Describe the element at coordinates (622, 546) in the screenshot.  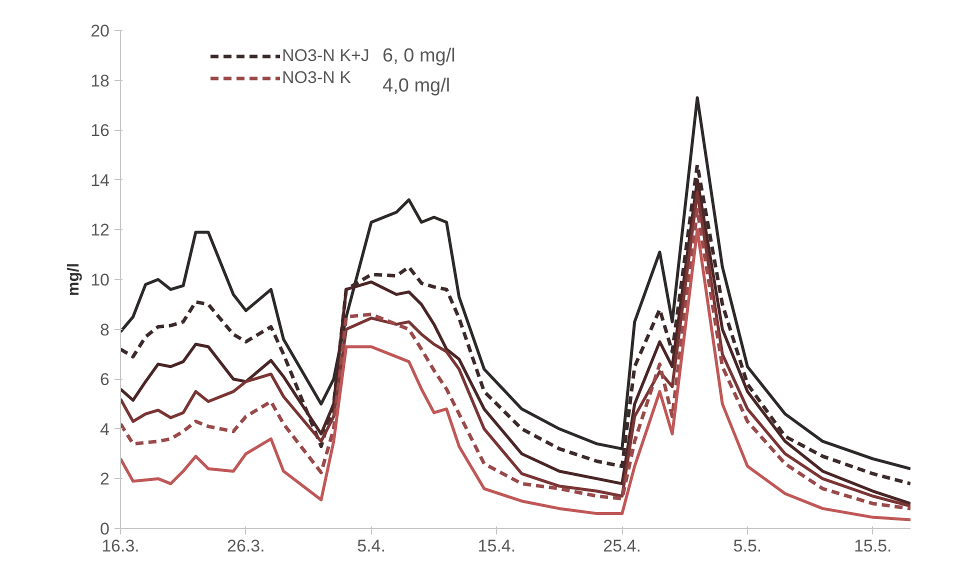
I see `x-tick-label: 25.4.` at that location.